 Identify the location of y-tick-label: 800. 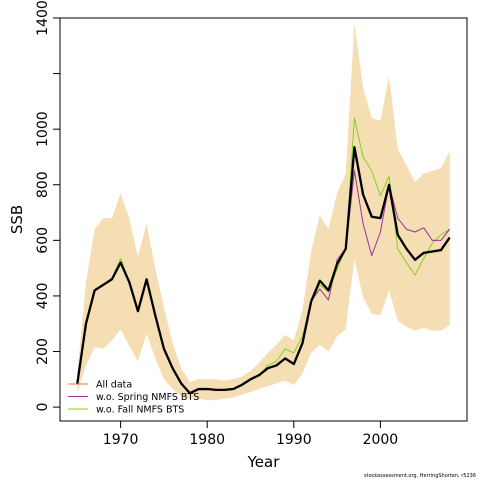
(43, 184).